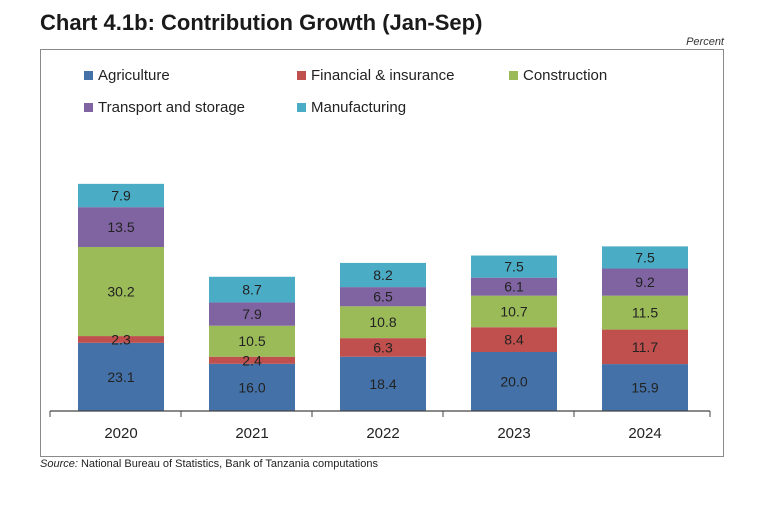  I want to click on bar-segment-financial-insurance-2021, so click(252, 360).